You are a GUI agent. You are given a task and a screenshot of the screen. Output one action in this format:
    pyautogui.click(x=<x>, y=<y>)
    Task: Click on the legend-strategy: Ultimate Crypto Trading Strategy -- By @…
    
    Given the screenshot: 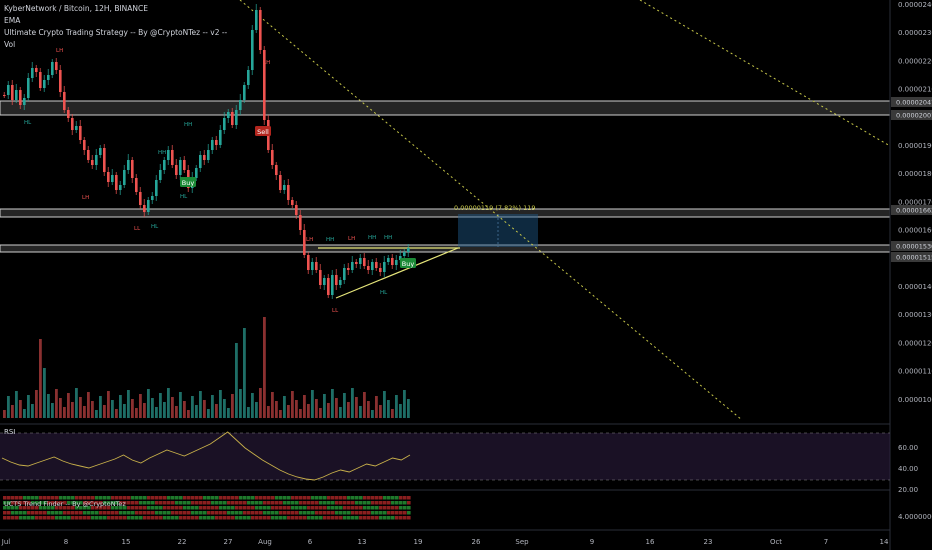 What is the action you would take?
    pyautogui.click(x=116, y=32)
    